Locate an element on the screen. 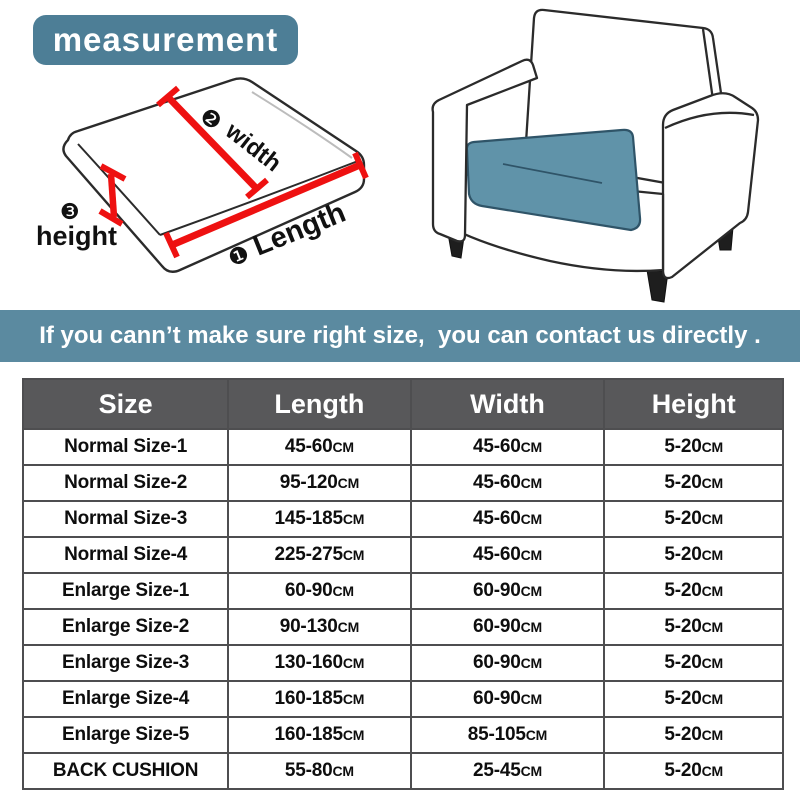 The width and height of the screenshot is (800, 800). width-arrow is located at coordinates (212, 142).